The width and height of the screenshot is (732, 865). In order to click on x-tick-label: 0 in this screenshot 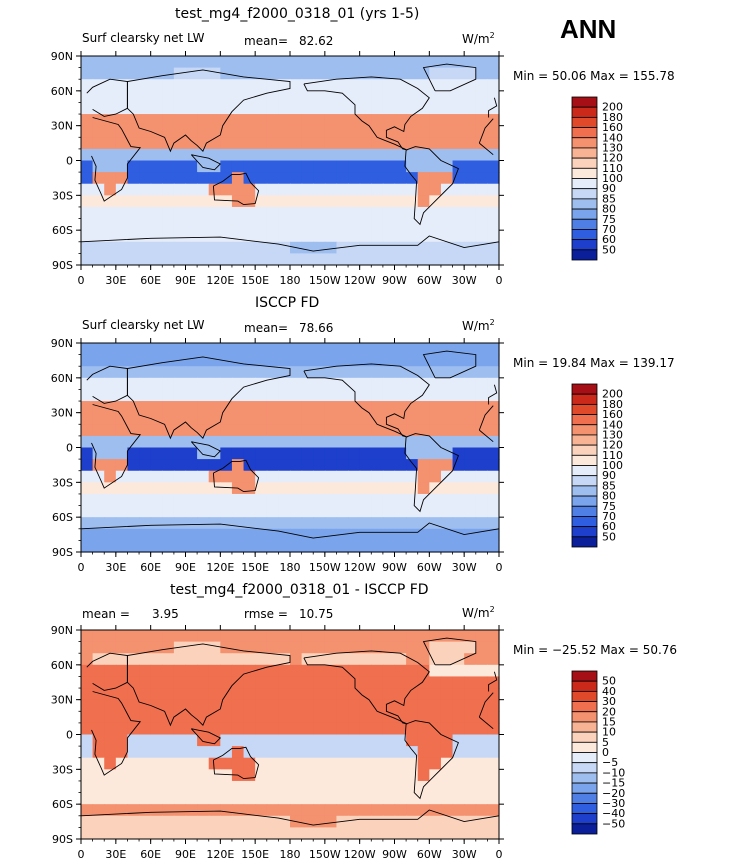, I will do `click(499, 567)`.